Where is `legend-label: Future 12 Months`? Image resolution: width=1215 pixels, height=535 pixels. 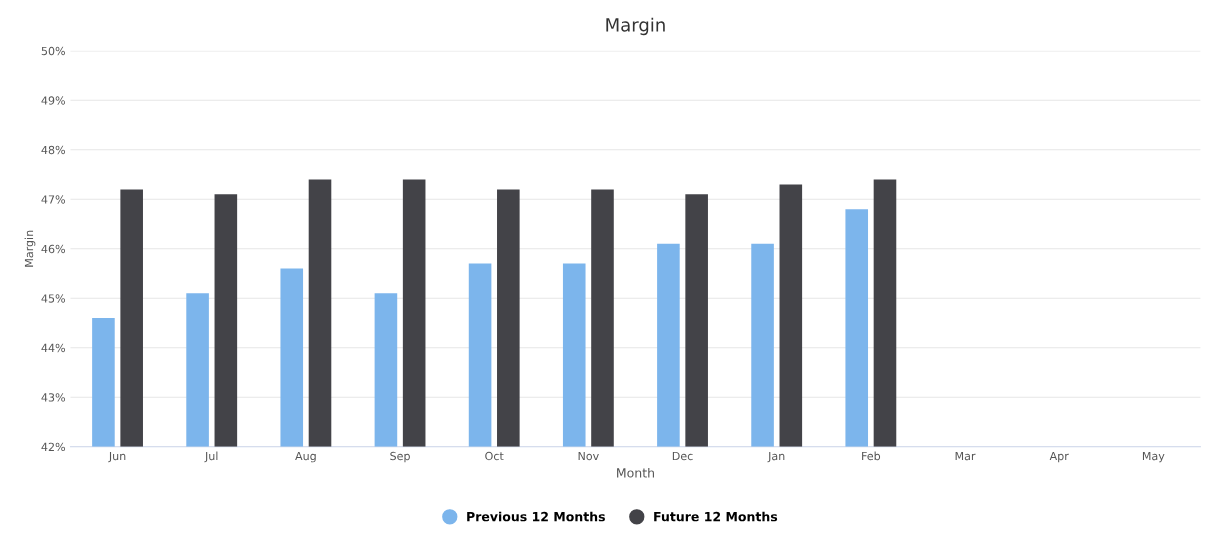 legend-label: Future 12 Months is located at coordinates (716, 516).